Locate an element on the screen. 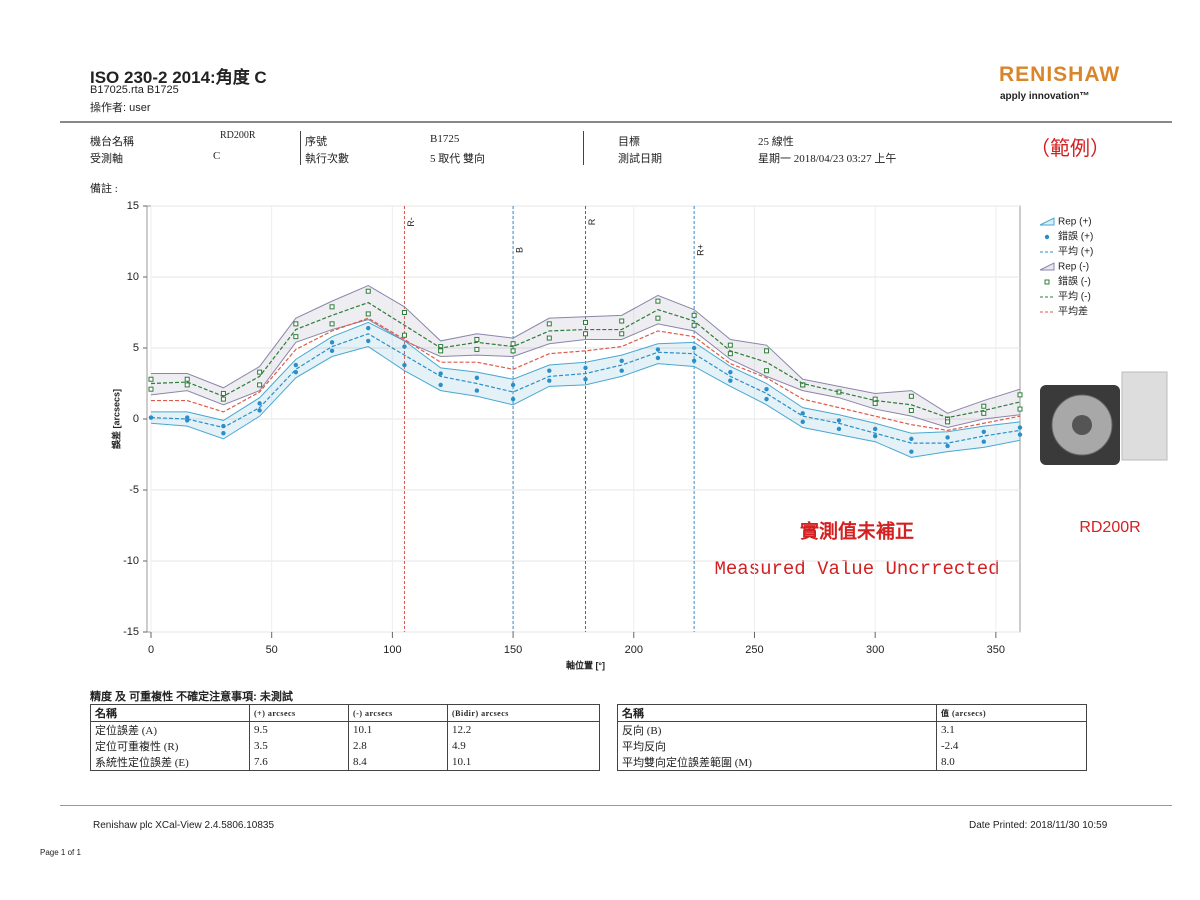 This screenshot has width=1200, height=900. table-row: 名稱值 (arcsecs) is located at coordinates (852, 713).